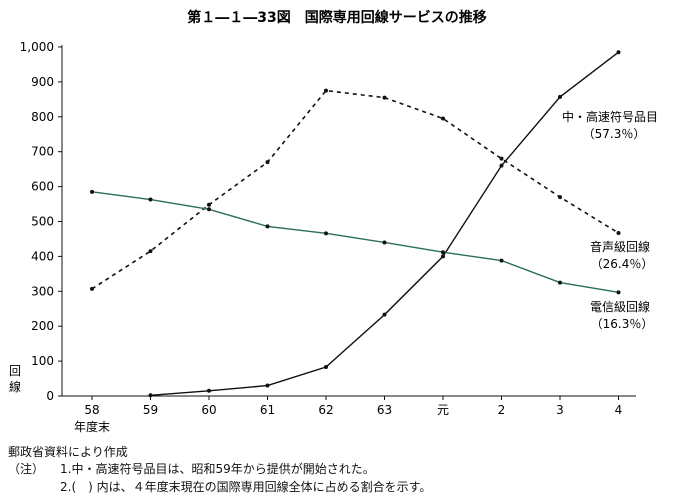 This screenshot has width=674, height=503. Describe the element at coordinates (42, 82) in the screenshot. I see `y-tick-label: 900` at that location.